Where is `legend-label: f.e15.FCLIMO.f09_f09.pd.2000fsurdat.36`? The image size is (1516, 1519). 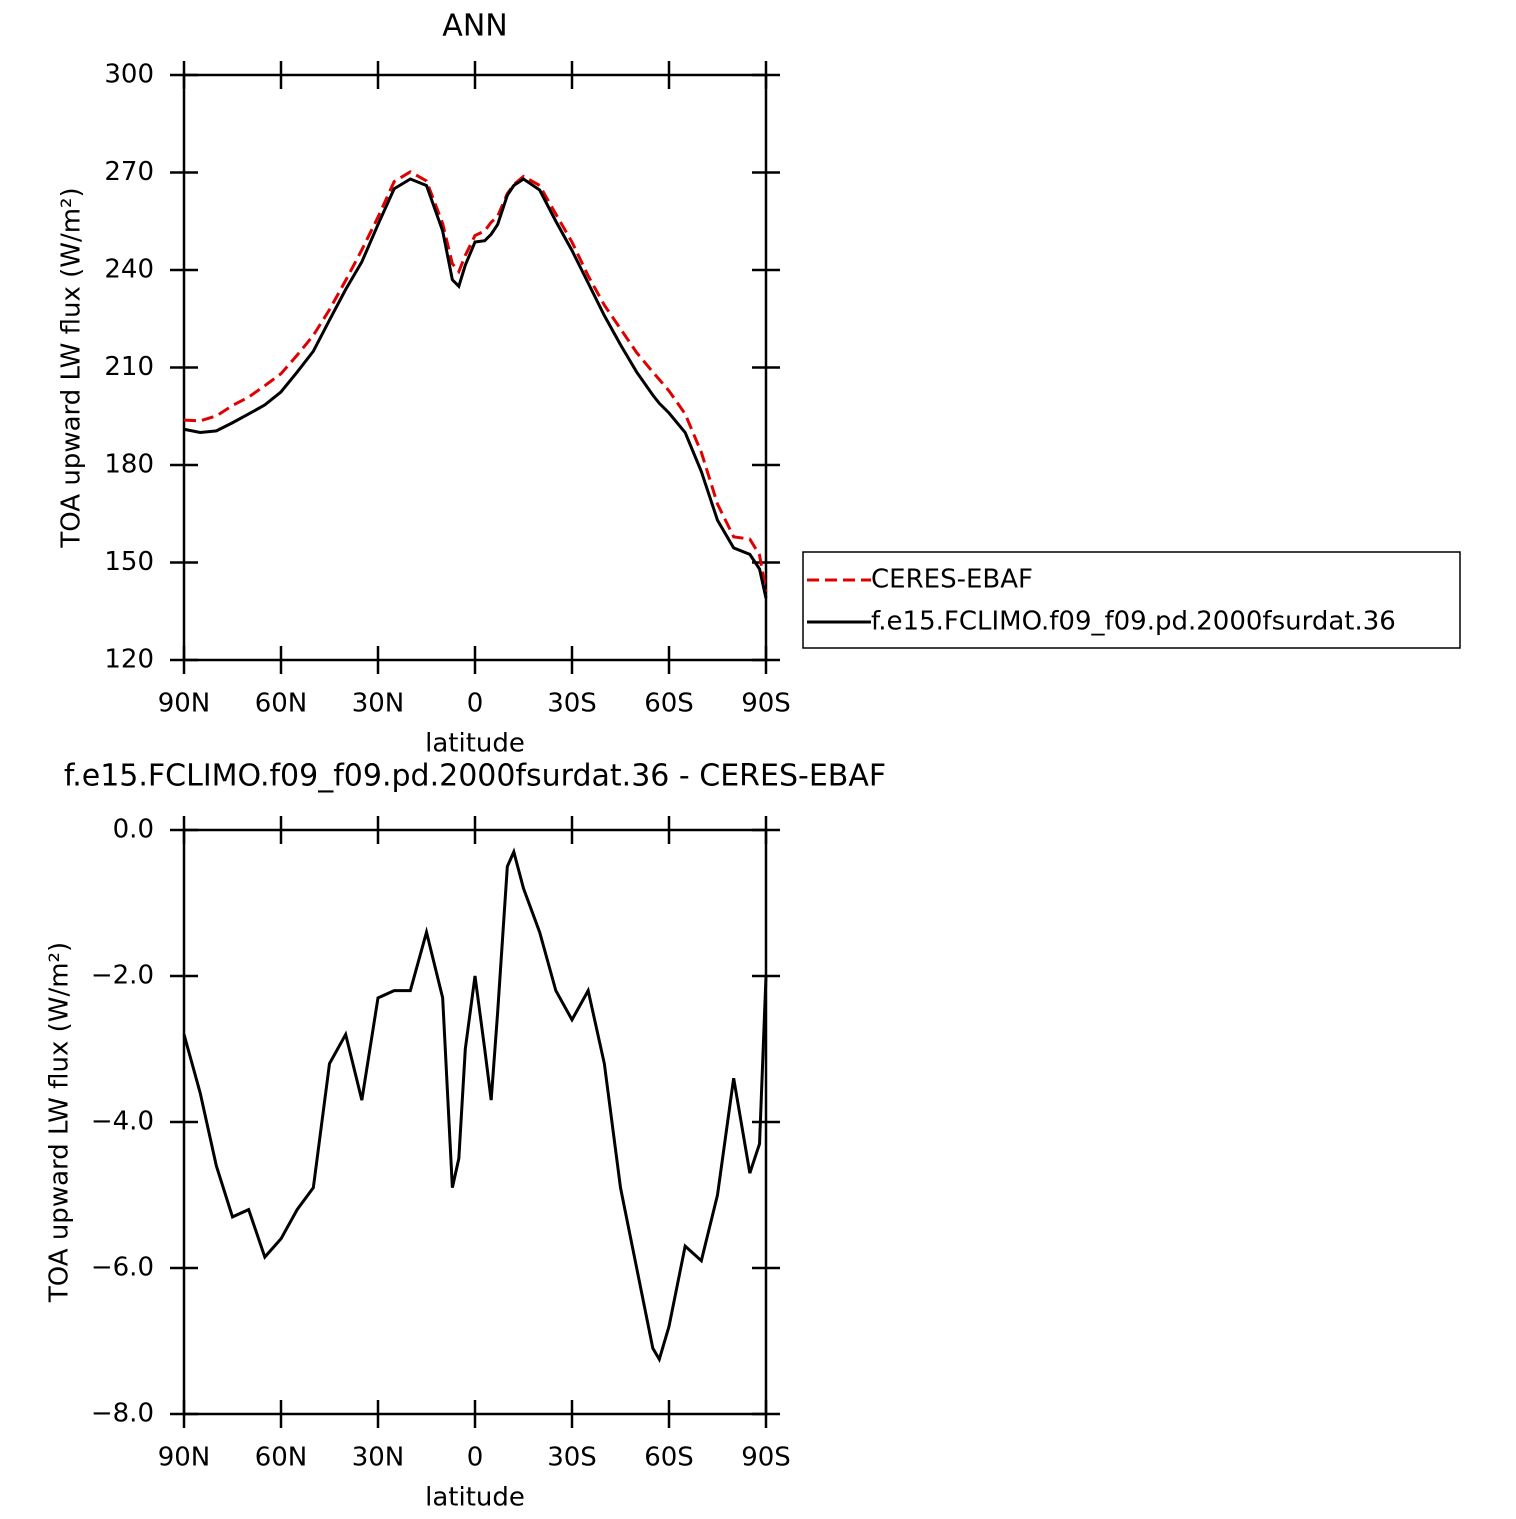
legend-label: f.e15.FCLIMO.f09_f09.pd.2000fsurdat.36 is located at coordinates (1133, 622).